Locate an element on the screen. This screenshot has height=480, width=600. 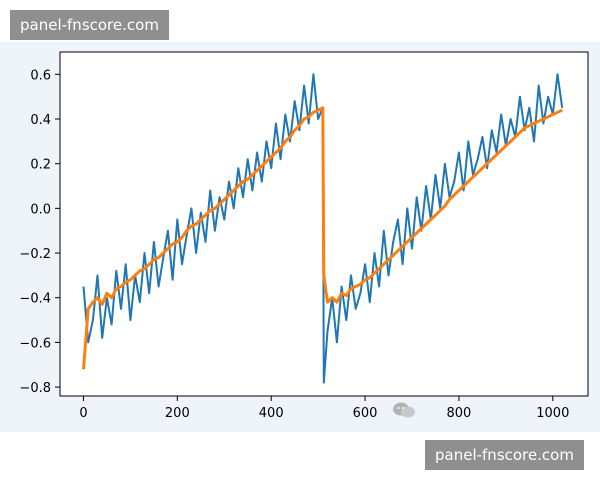
y-tick-label: −0.8 is located at coordinates (35, 388).